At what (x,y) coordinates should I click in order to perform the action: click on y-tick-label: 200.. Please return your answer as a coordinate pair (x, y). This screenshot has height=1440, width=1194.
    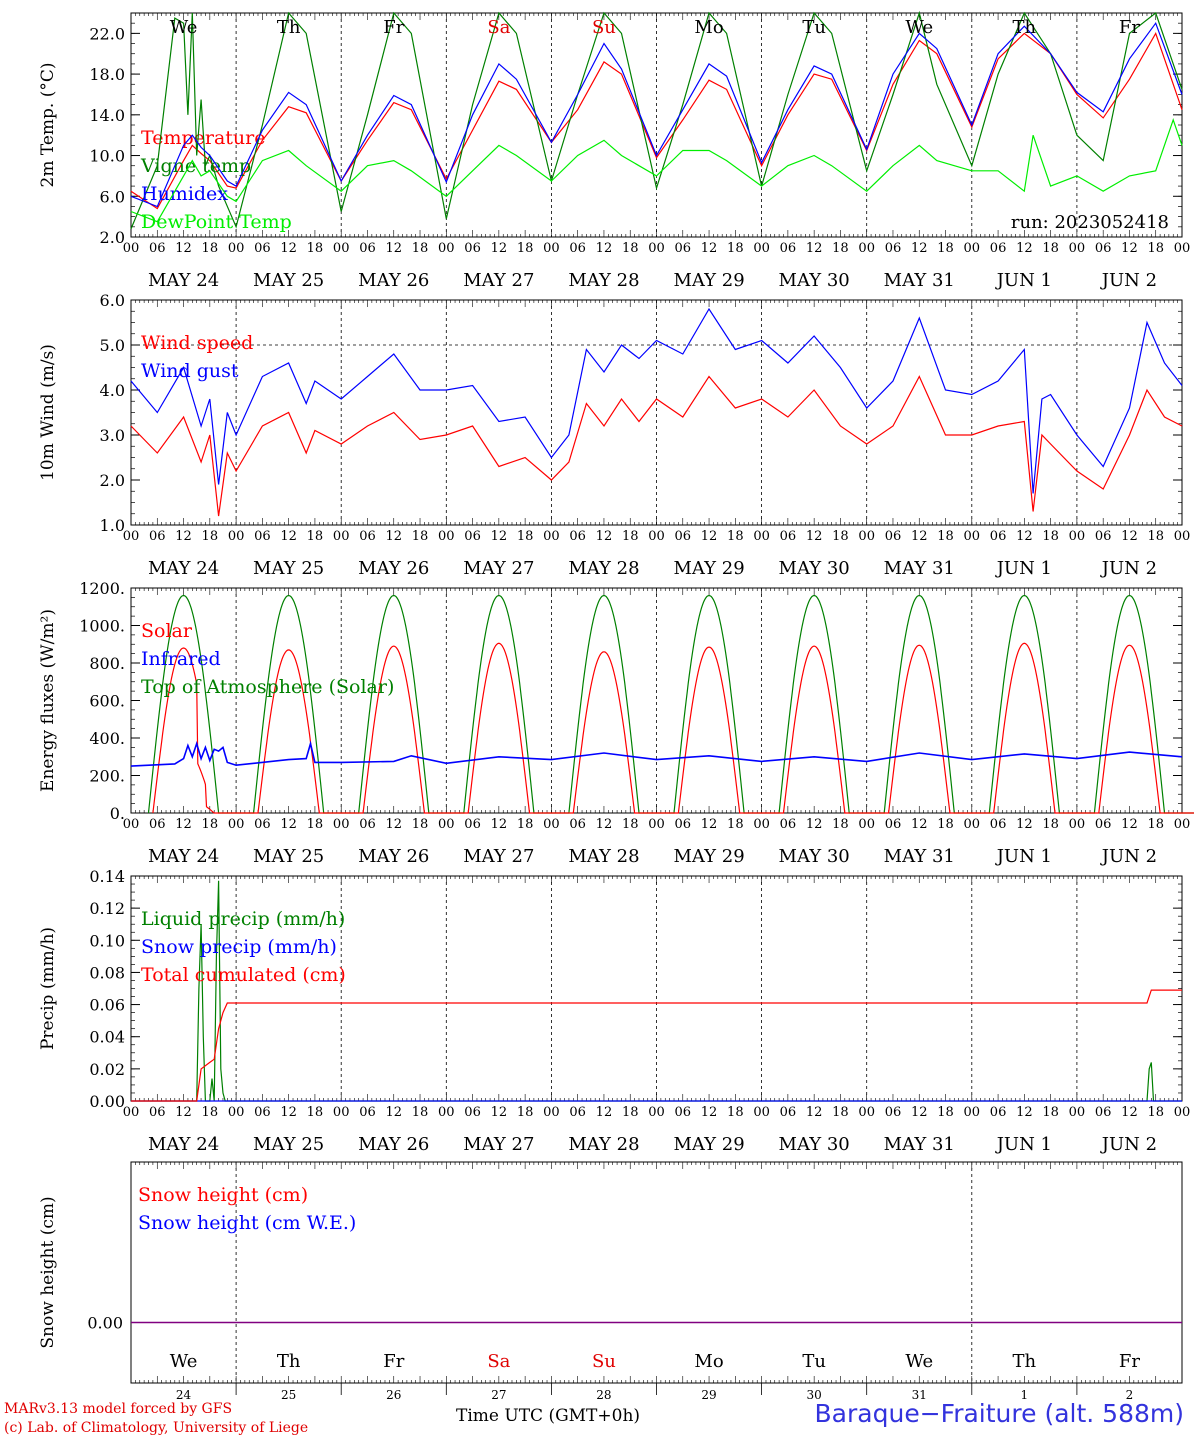
    Looking at the image, I should click on (107, 776).